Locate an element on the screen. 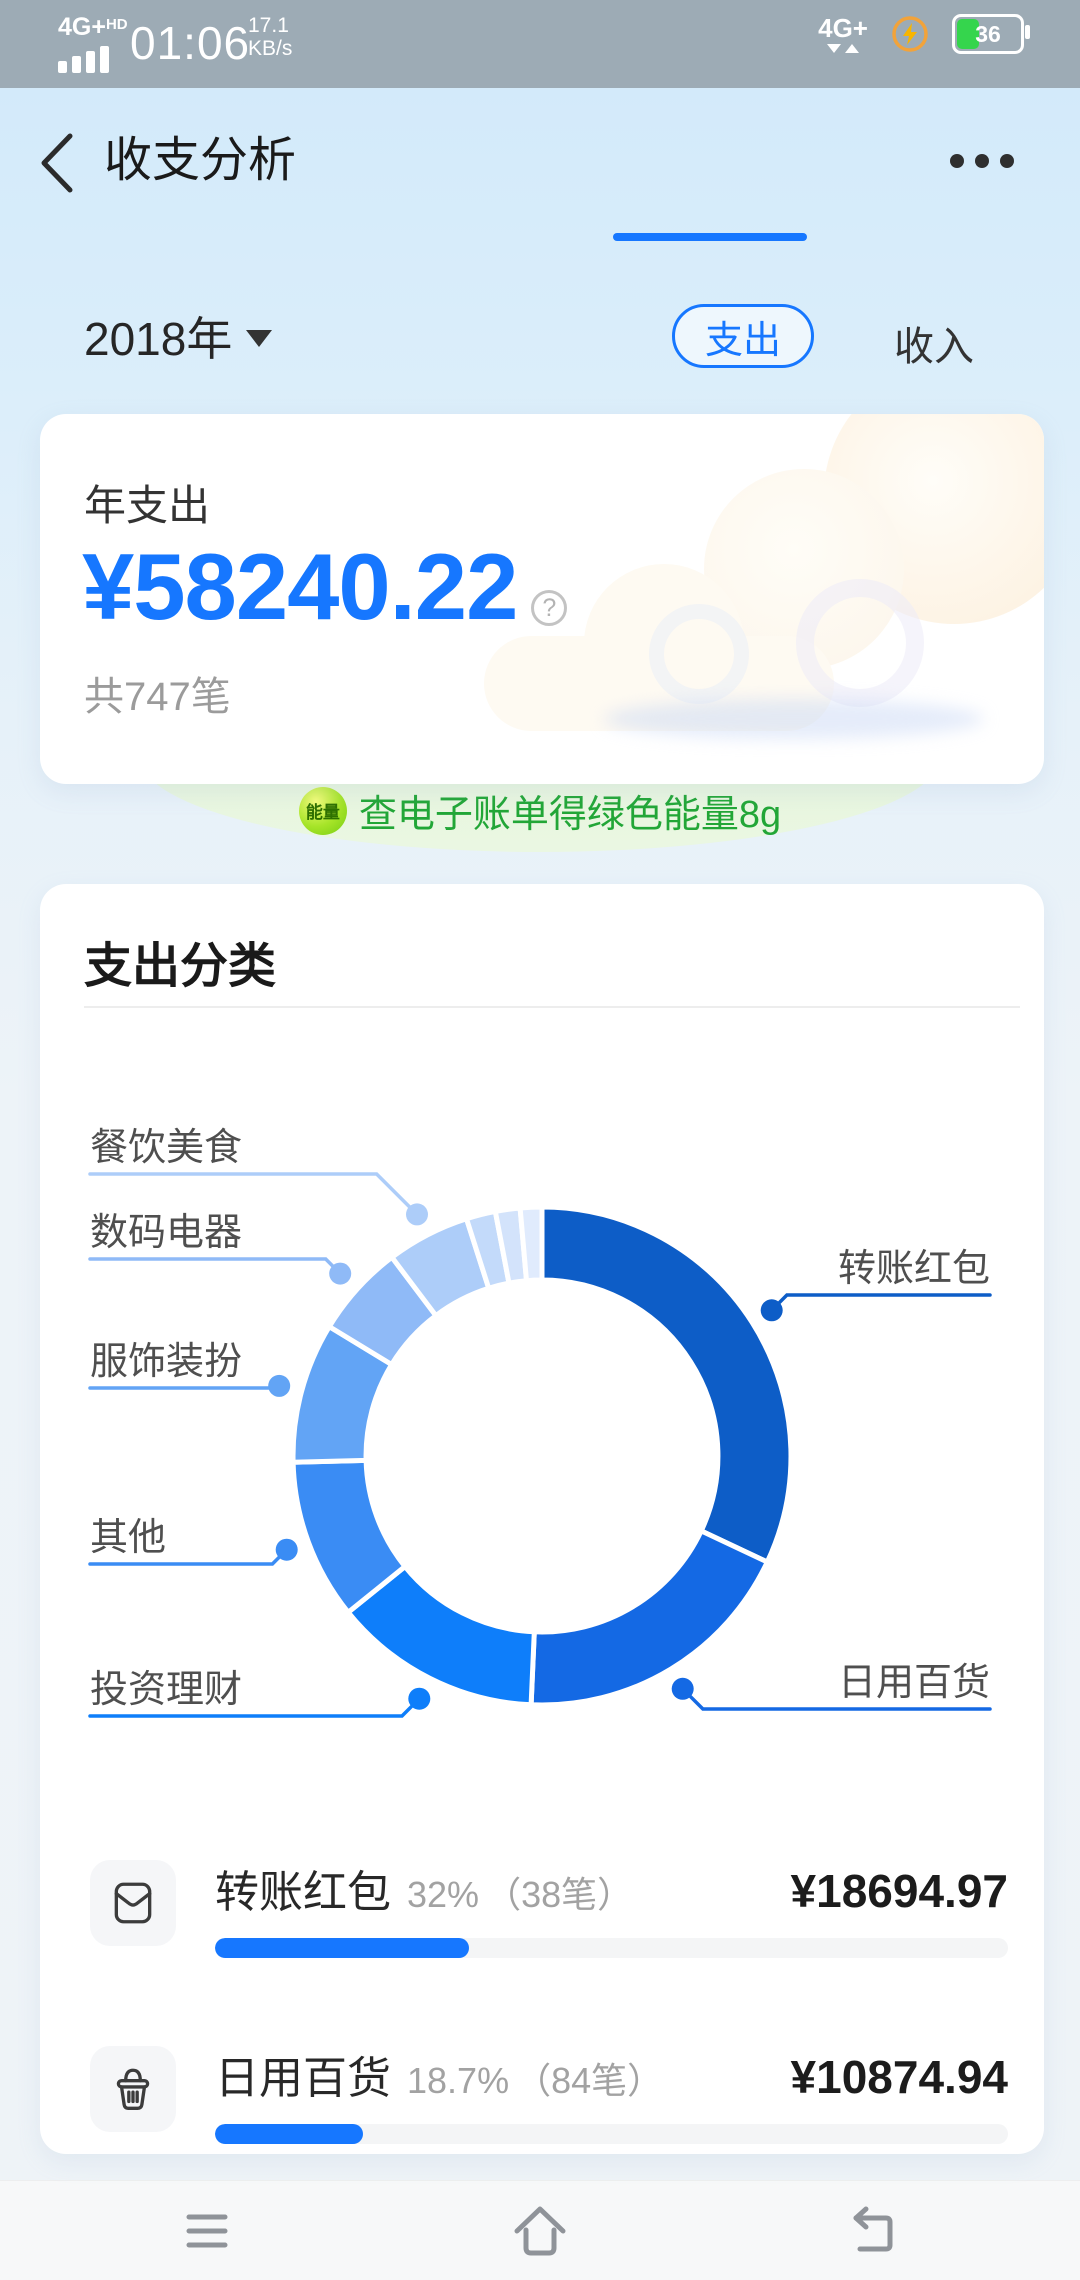  energy-badge-icon: 能量 is located at coordinates (322, 810).